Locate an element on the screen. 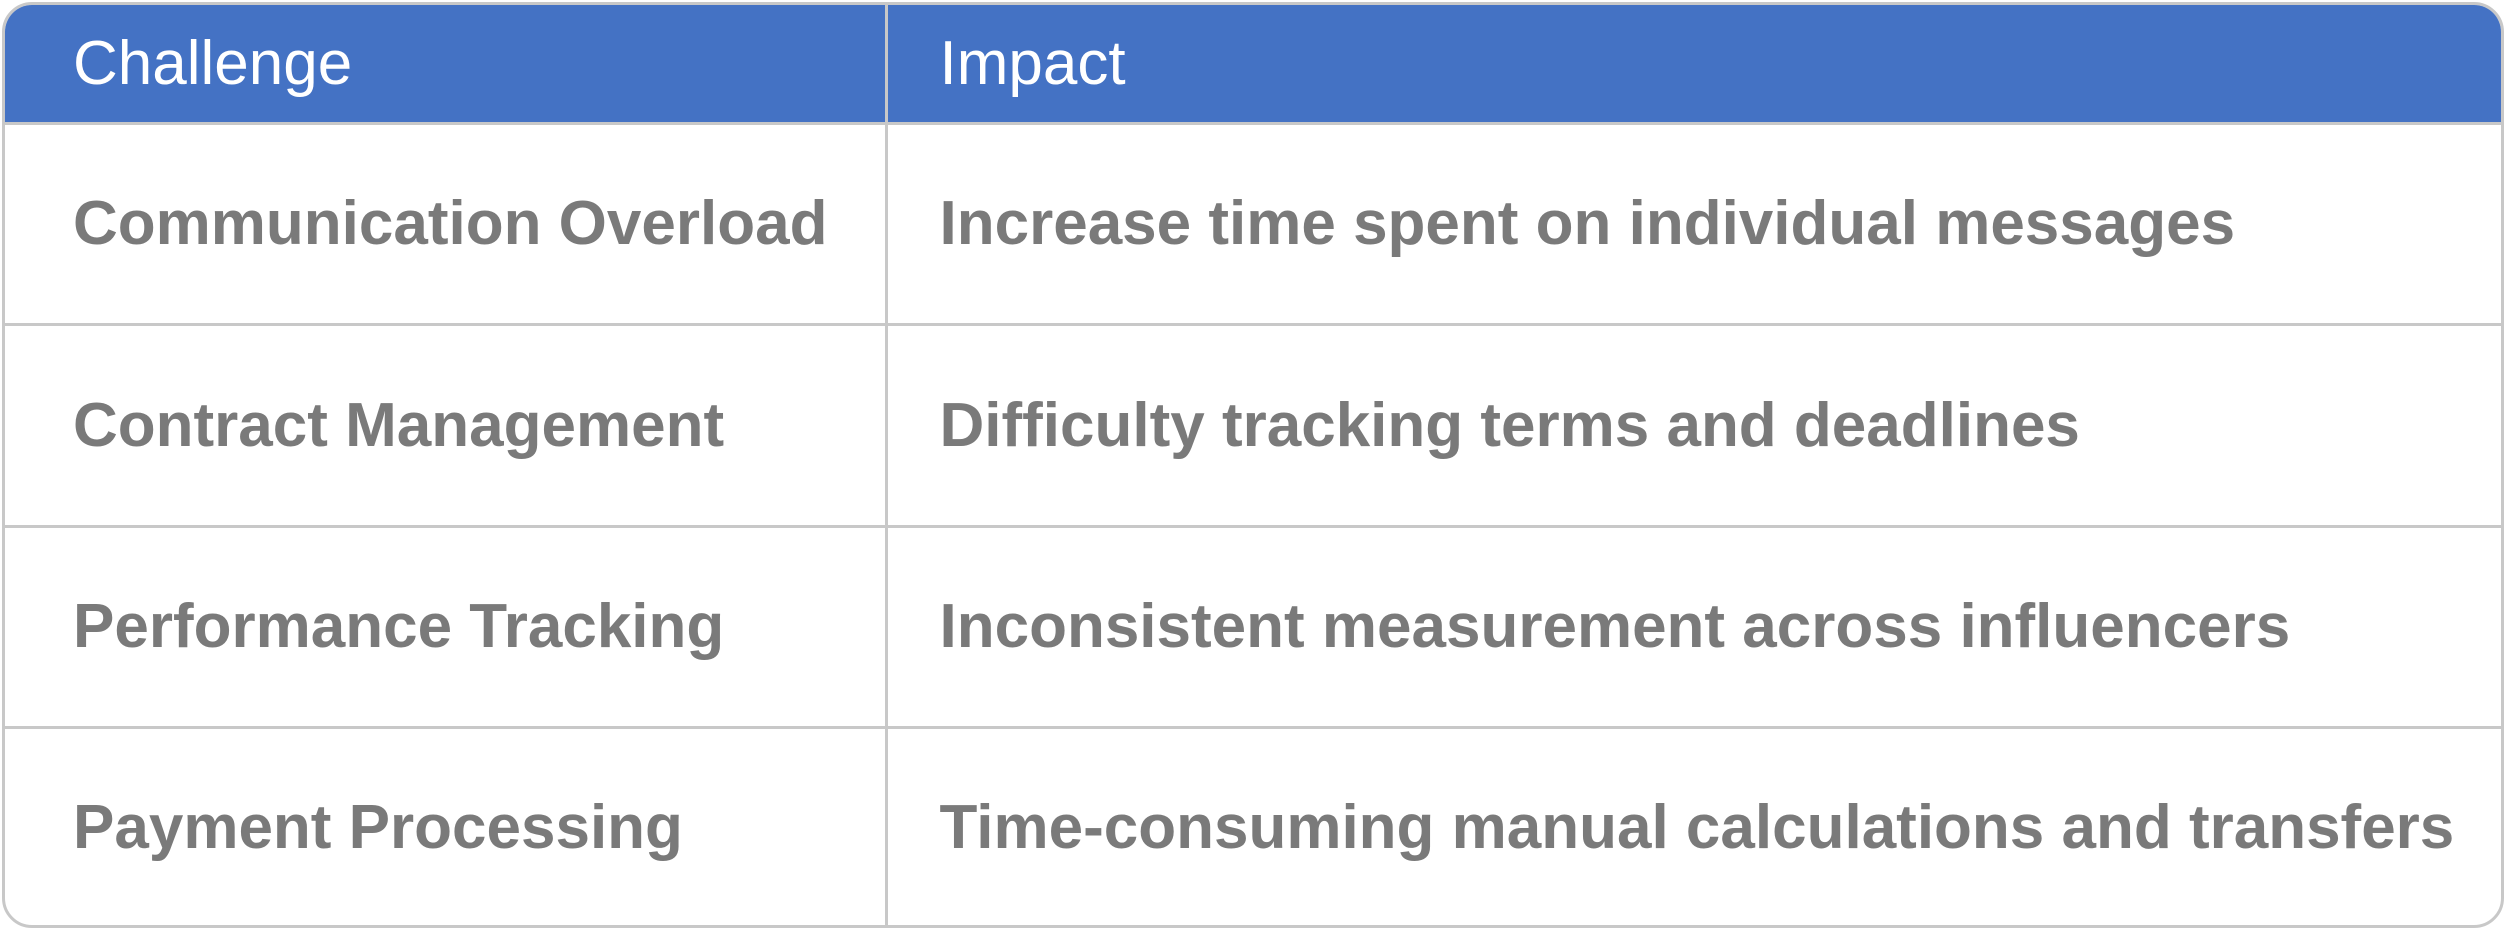 Image resolution: width=2508 pixels, height=932 pixels. challenge-cell: Communication Overload is located at coordinates (445, 223).